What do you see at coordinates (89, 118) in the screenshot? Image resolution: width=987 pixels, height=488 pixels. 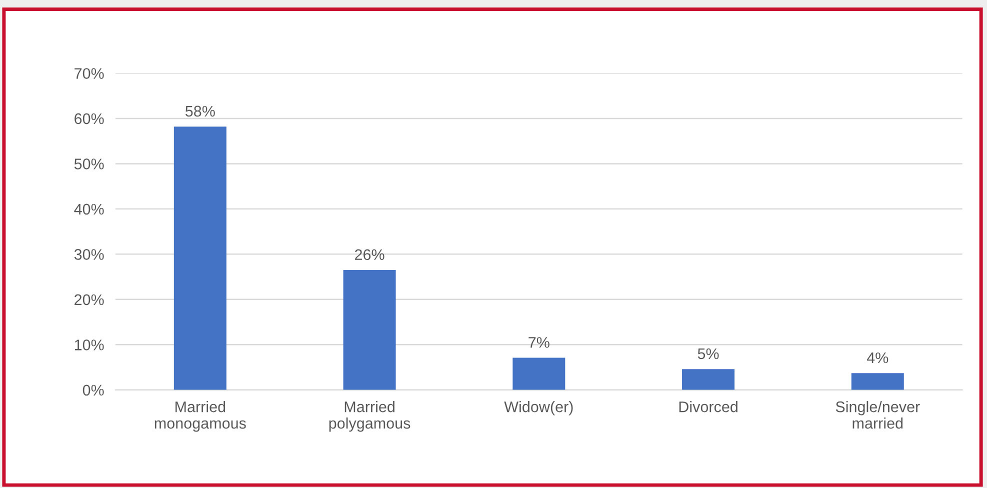 I see `y-tick-label: 60%` at bounding box center [89, 118].